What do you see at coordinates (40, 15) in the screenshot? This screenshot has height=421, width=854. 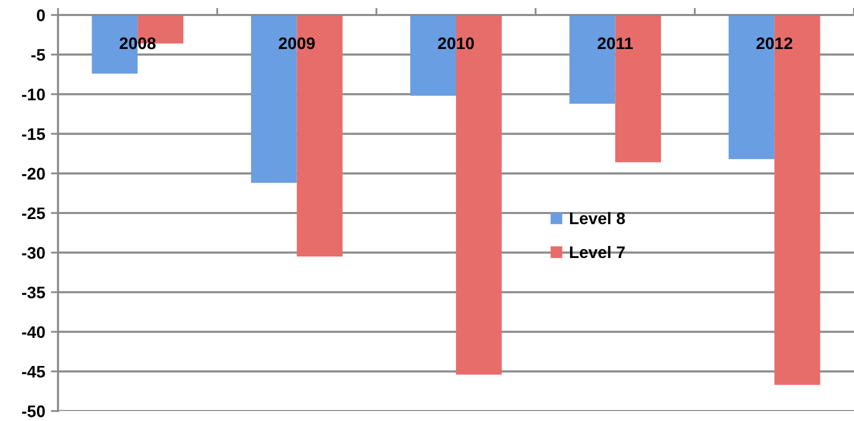 I see `y-tick-label: 0` at bounding box center [40, 15].